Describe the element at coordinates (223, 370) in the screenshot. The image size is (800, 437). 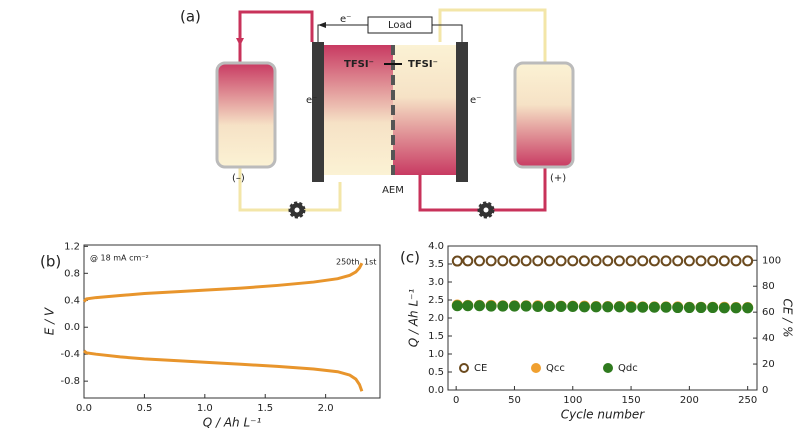
I see `data-line` at that location.